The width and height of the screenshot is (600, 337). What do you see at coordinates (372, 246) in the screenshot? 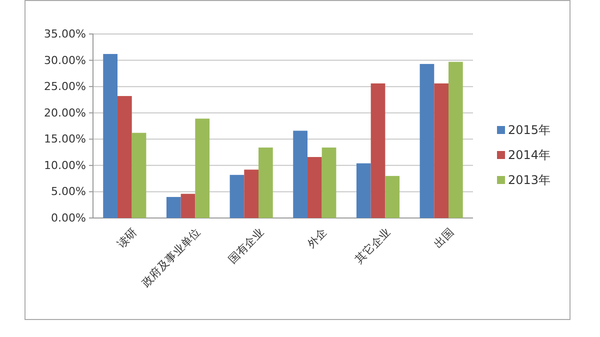
I see `x-tick-label: 其它企业` at bounding box center [372, 246].